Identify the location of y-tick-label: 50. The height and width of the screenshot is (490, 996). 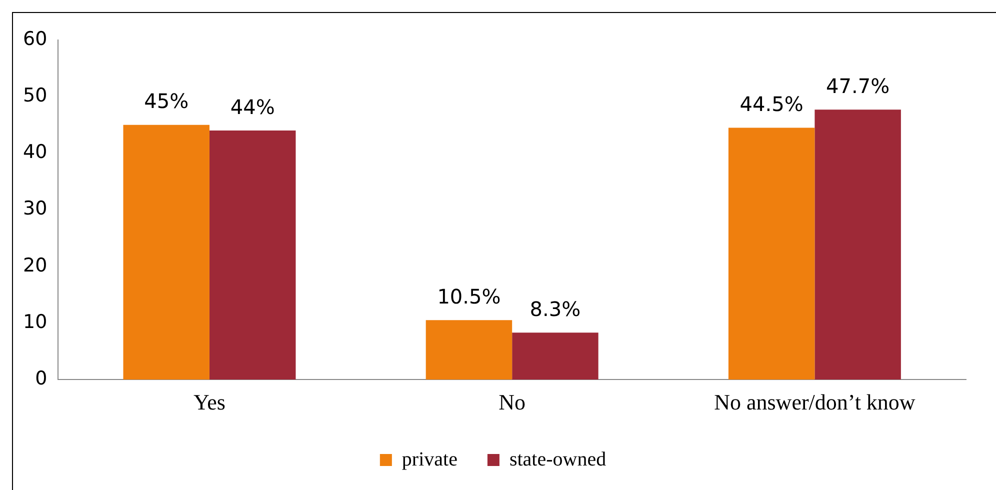
(35, 95).